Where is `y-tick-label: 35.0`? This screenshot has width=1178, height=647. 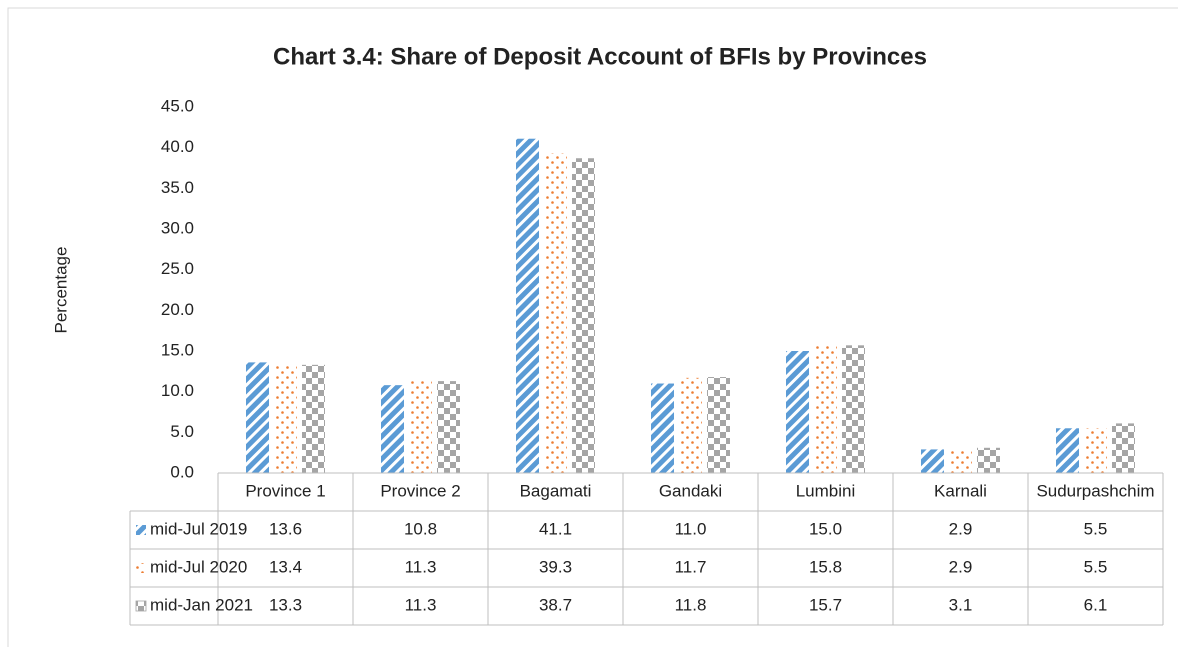 y-tick-label: 35.0 is located at coordinates (177, 187).